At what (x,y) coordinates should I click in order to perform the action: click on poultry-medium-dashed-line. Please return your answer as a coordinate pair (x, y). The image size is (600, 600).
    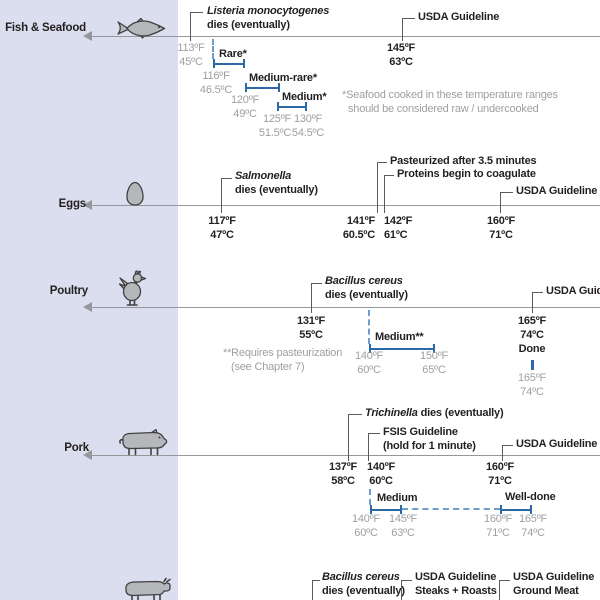
    Looking at the image, I should click on (369, 327).